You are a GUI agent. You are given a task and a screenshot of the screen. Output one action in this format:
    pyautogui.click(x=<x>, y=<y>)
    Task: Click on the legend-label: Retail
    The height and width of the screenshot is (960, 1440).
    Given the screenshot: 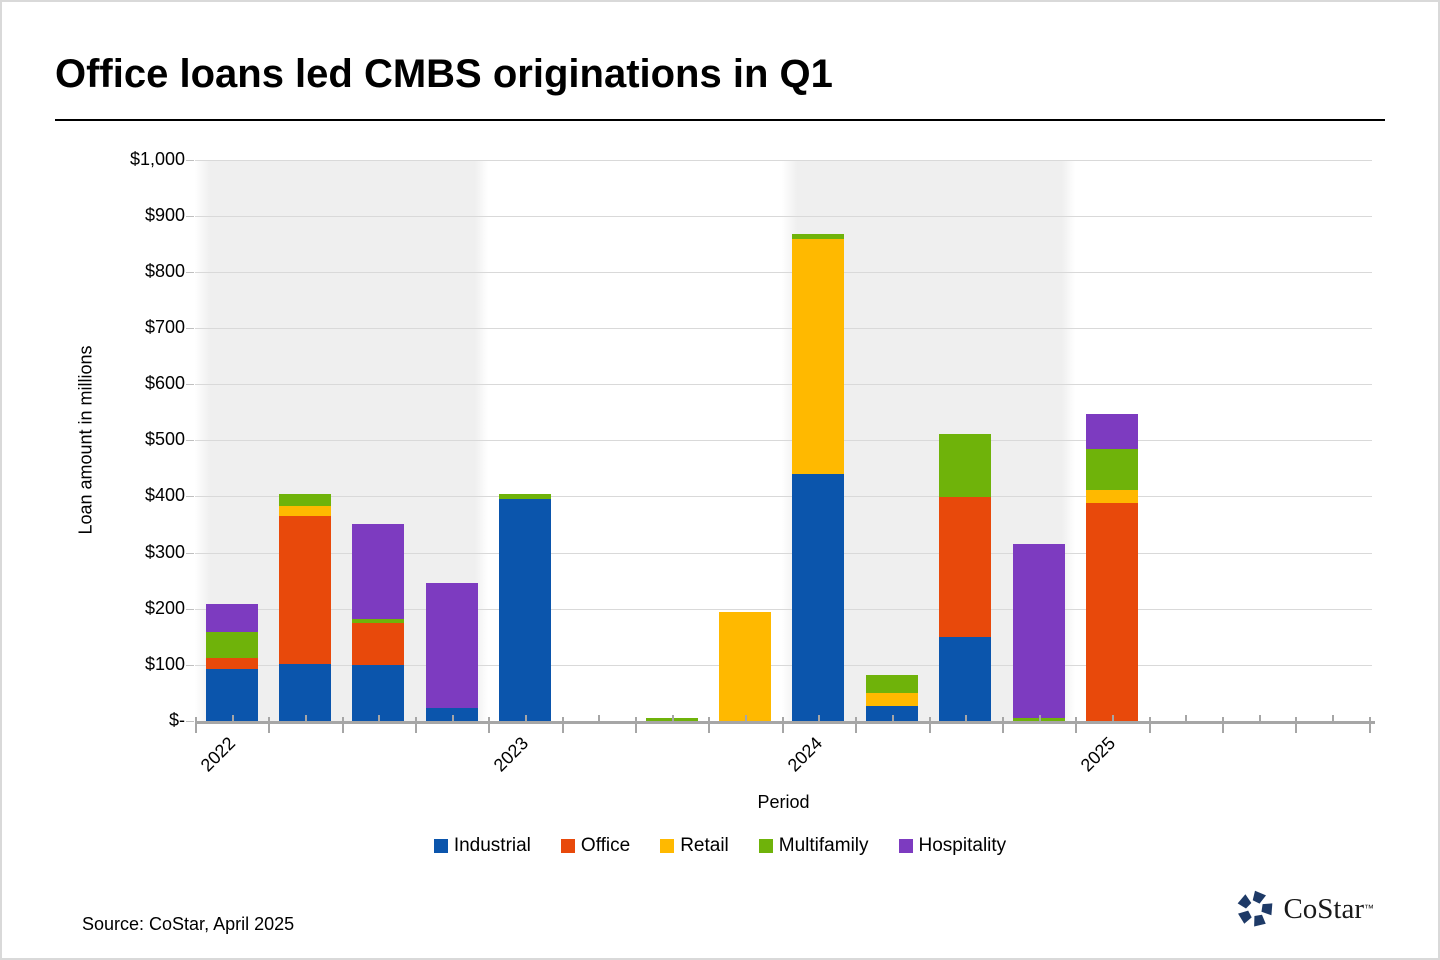 What is the action you would take?
    pyautogui.click(x=704, y=845)
    